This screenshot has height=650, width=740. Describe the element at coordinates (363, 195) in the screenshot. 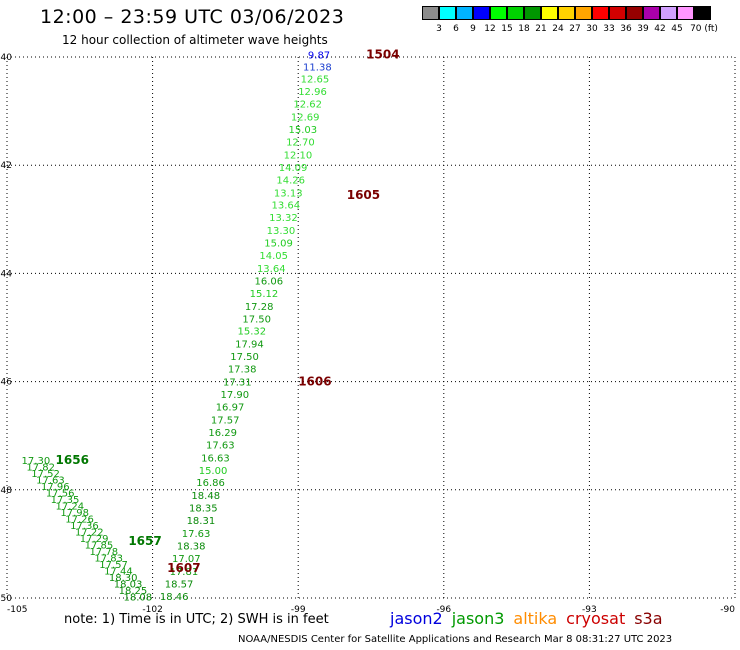

I see `pass-time-label: 1605` at that location.